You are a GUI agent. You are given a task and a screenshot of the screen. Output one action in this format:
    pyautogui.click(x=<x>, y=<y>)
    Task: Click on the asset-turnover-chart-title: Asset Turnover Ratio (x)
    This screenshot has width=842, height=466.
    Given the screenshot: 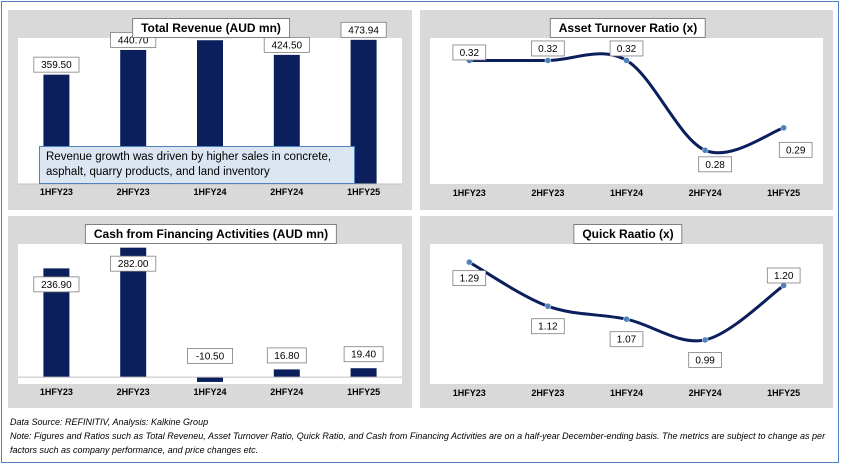 What is the action you would take?
    pyautogui.click(x=628, y=28)
    